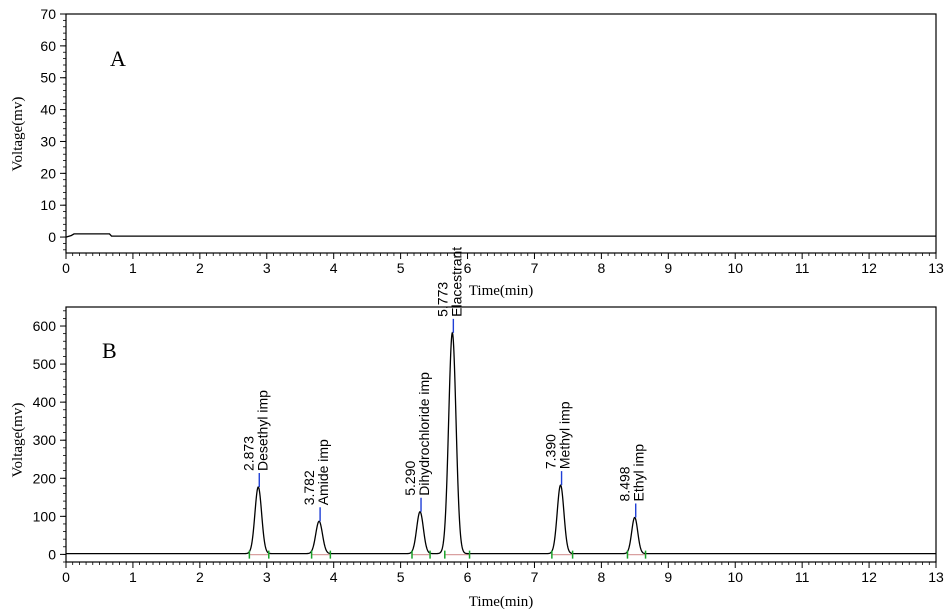 This screenshot has height=611, width=948. What do you see at coordinates (551, 451) in the screenshot?
I see `peak-retention-time-label: 7.390` at bounding box center [551, 451].